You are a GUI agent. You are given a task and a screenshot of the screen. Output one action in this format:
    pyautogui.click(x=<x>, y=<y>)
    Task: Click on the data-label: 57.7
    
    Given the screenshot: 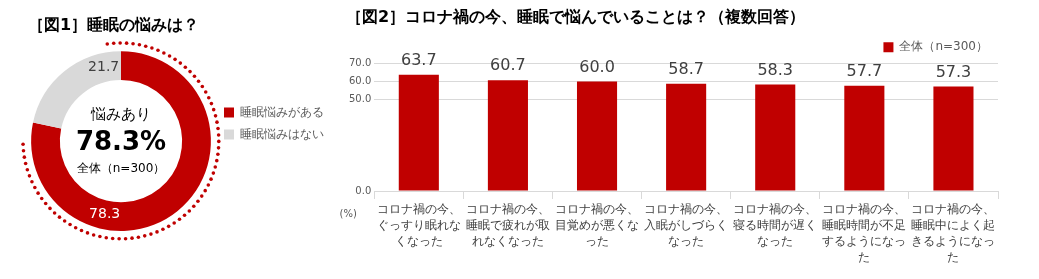 What is the action you would take?
    pyautogui.click(x=864, y=70)
    